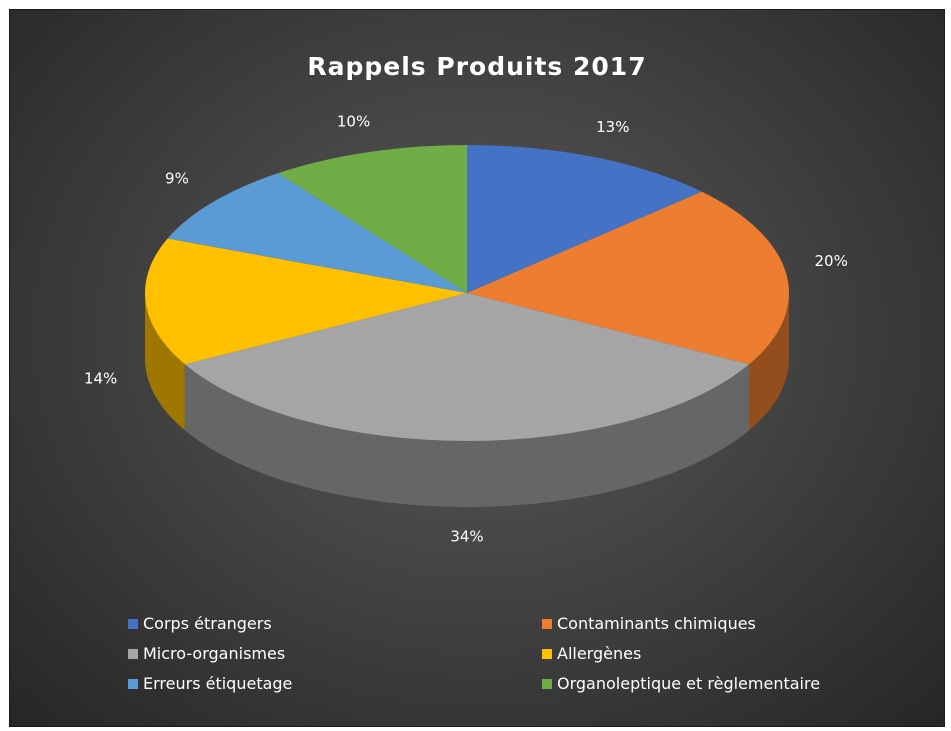  What do you see at coordinates (214, 653) in the screenshot?
I see `legend-label: Micro-organismes` at bounding box center [214, 653].